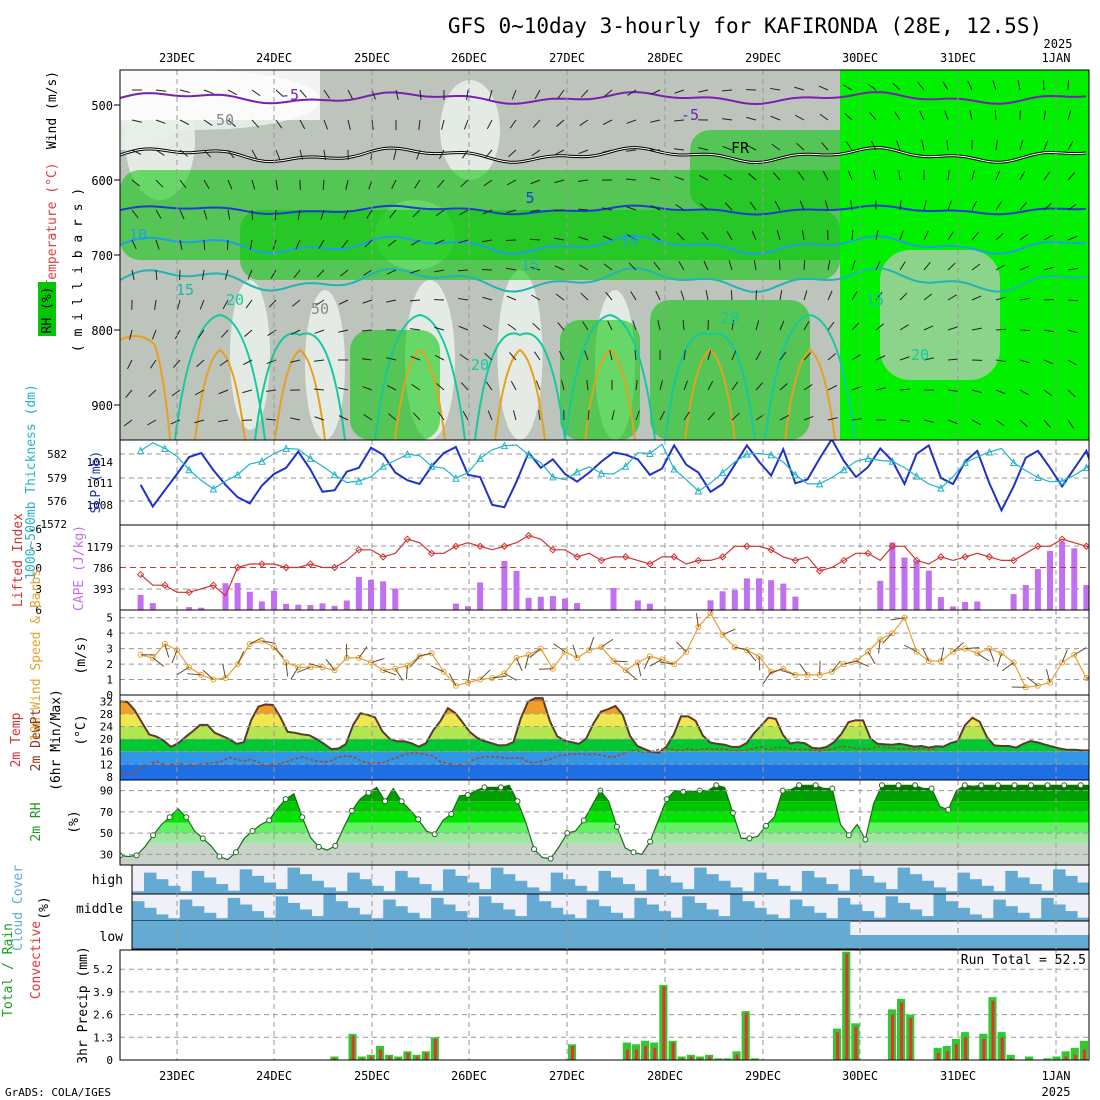  I want to click on panel-background, so click(604, 652).